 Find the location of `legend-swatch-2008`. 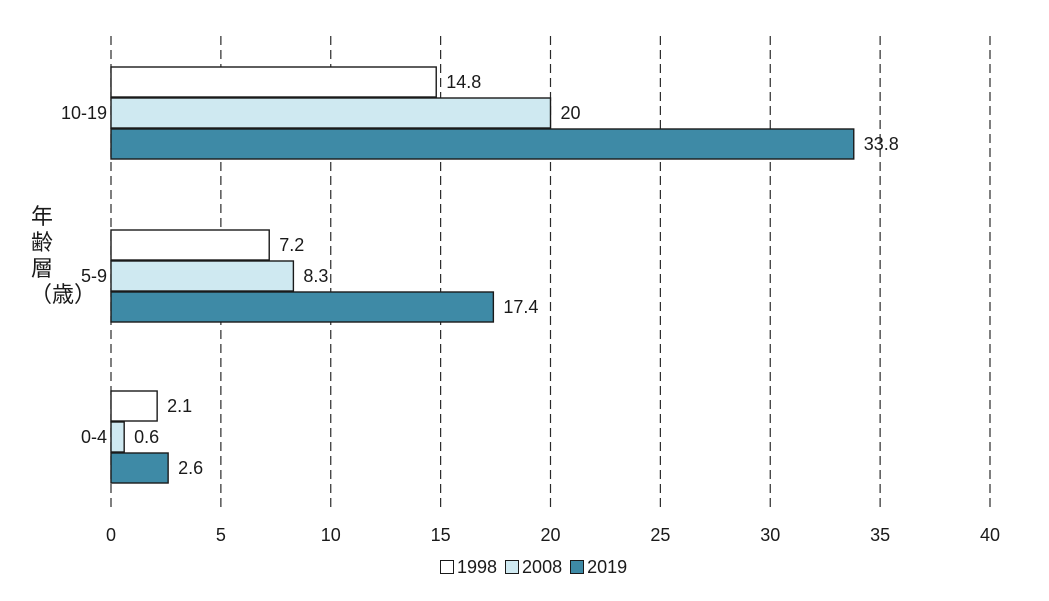

legend-swatch-2008 is located at coordinates (512, 567).